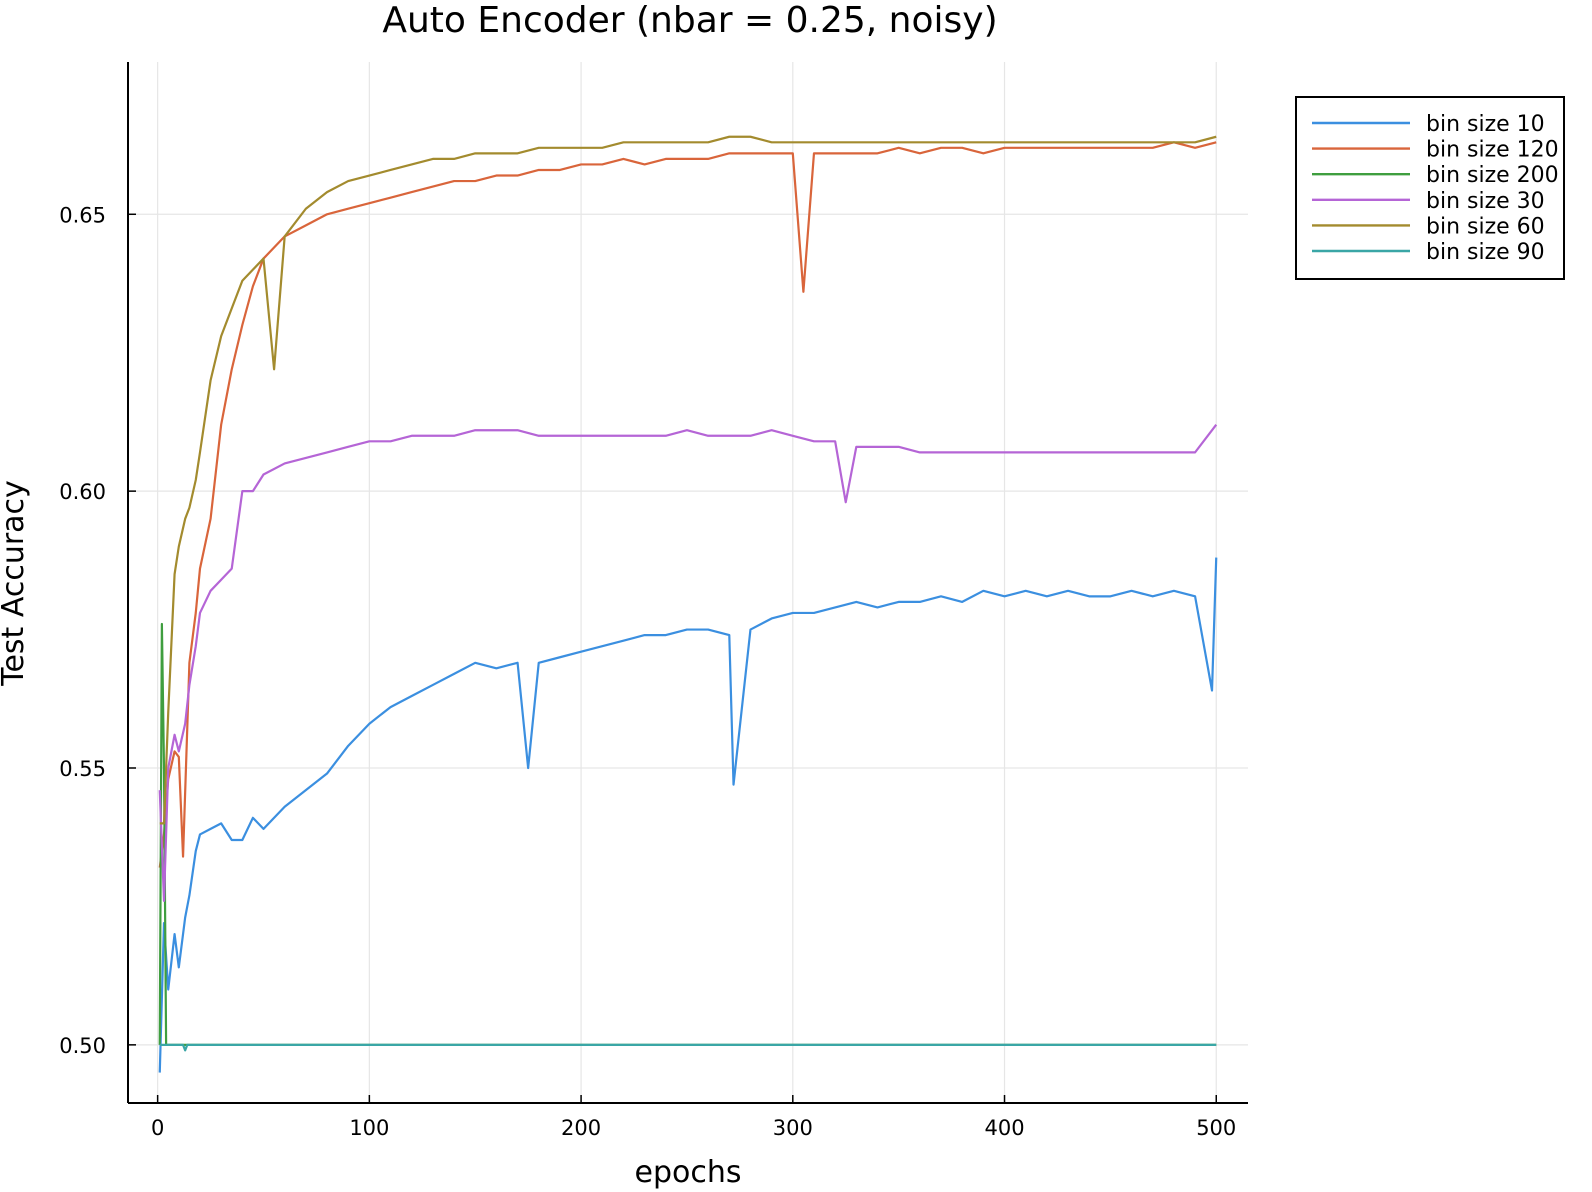  What do you see at coordinates (82, 215) in the screenshot?
I see `y-tick-label: 0.65` at bounding box center [82, 215].